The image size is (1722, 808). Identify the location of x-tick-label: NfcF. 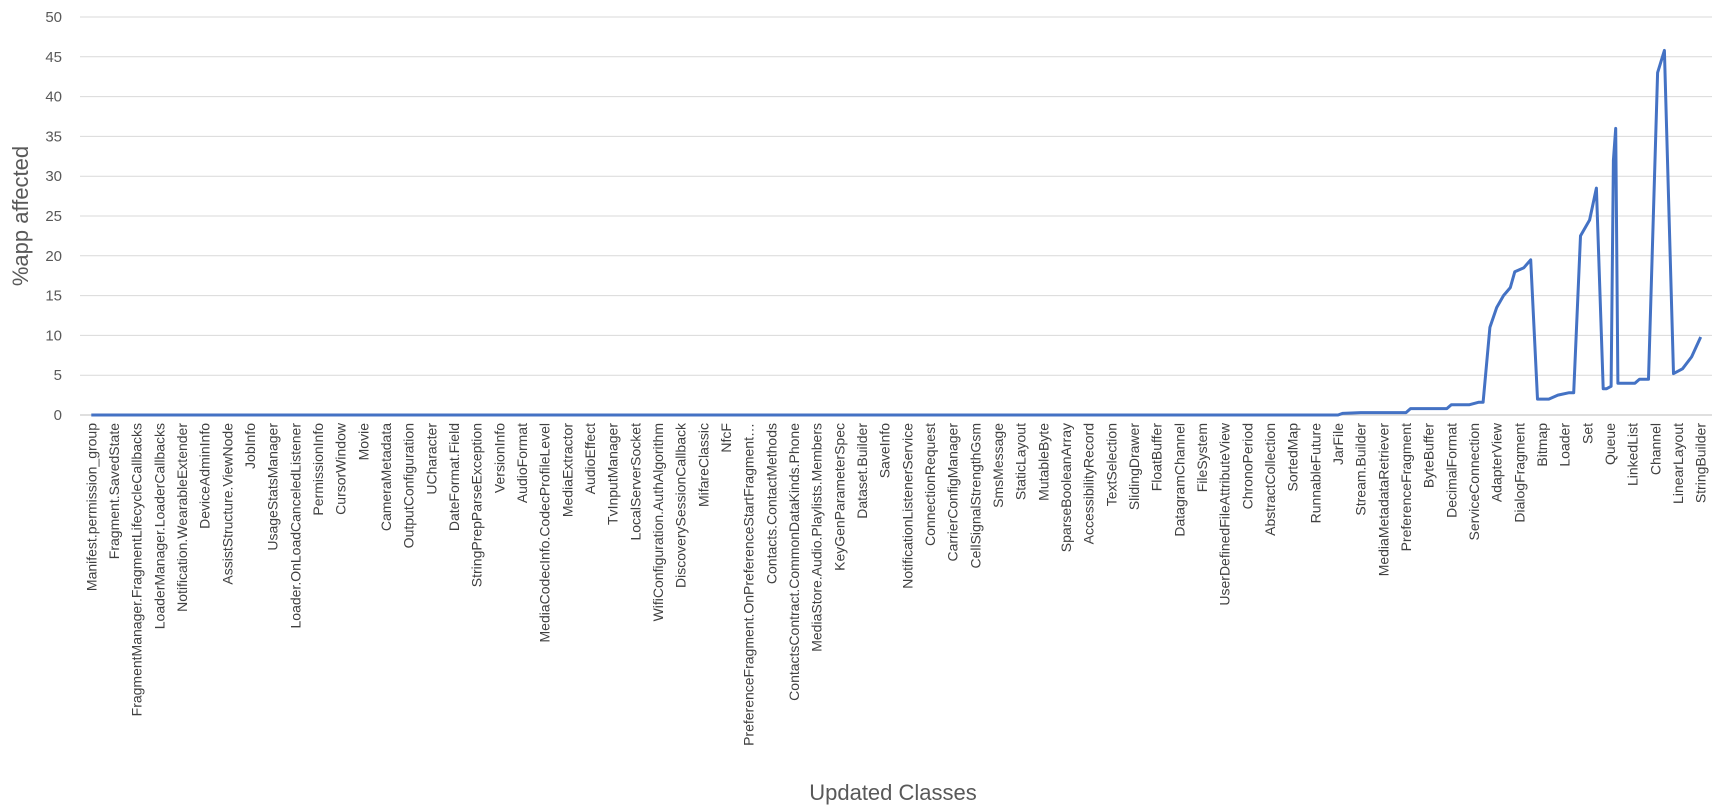
(726, 438).